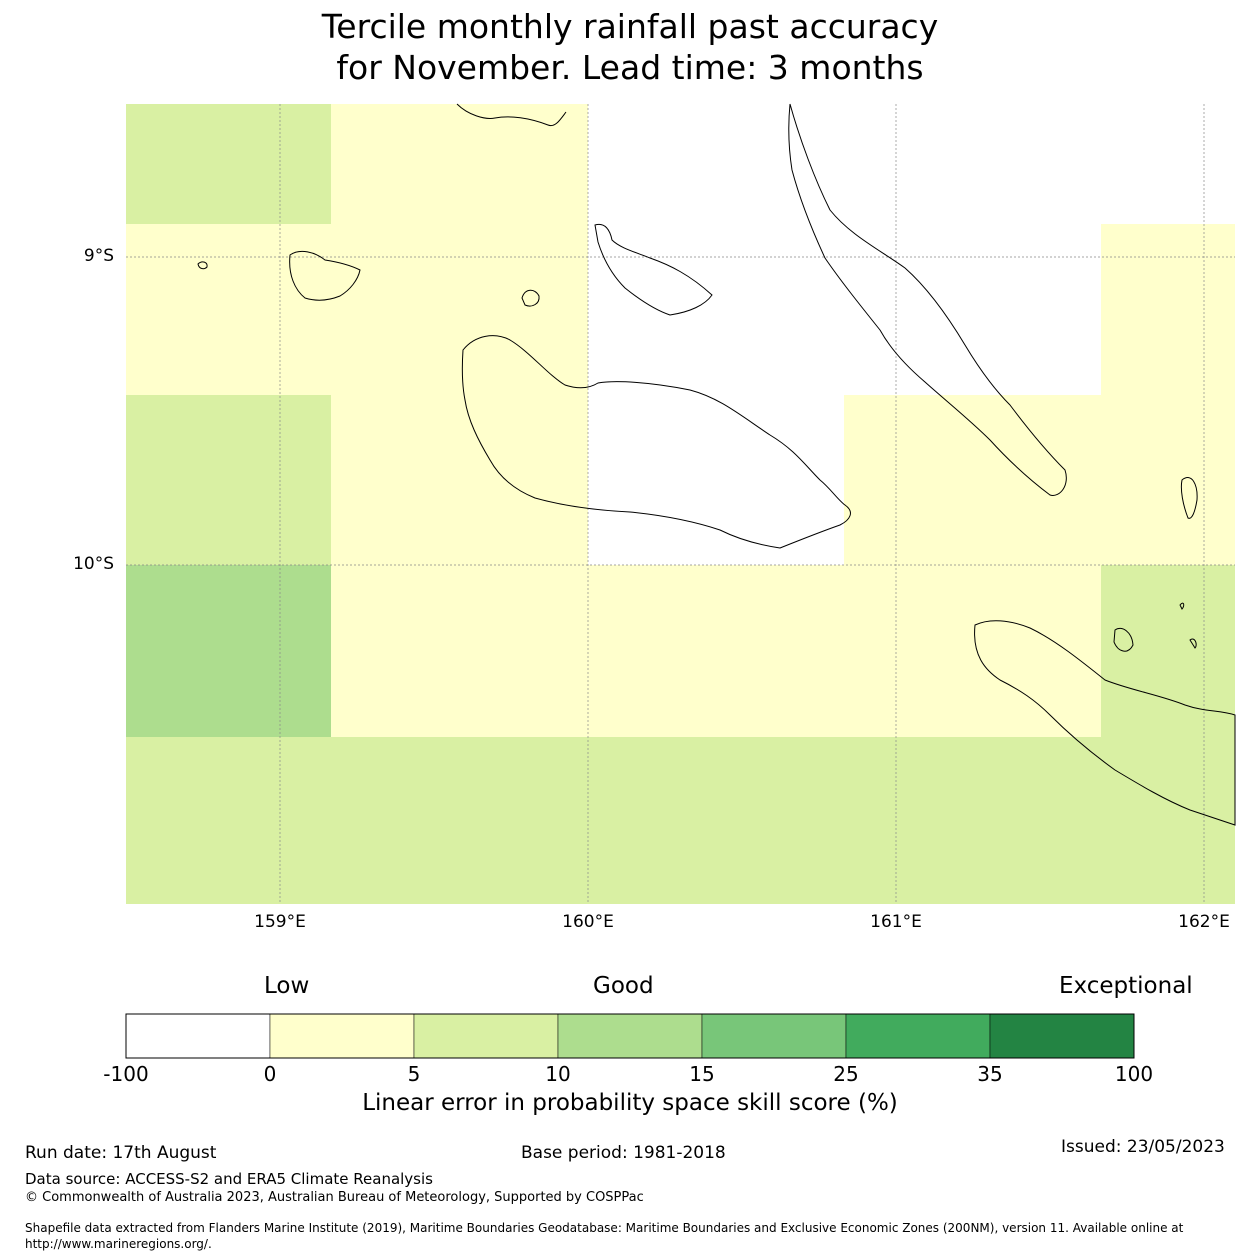 This screenshot has height=1260, width=1260. I want to click on coastline-ulawa, so click(1123, 639).